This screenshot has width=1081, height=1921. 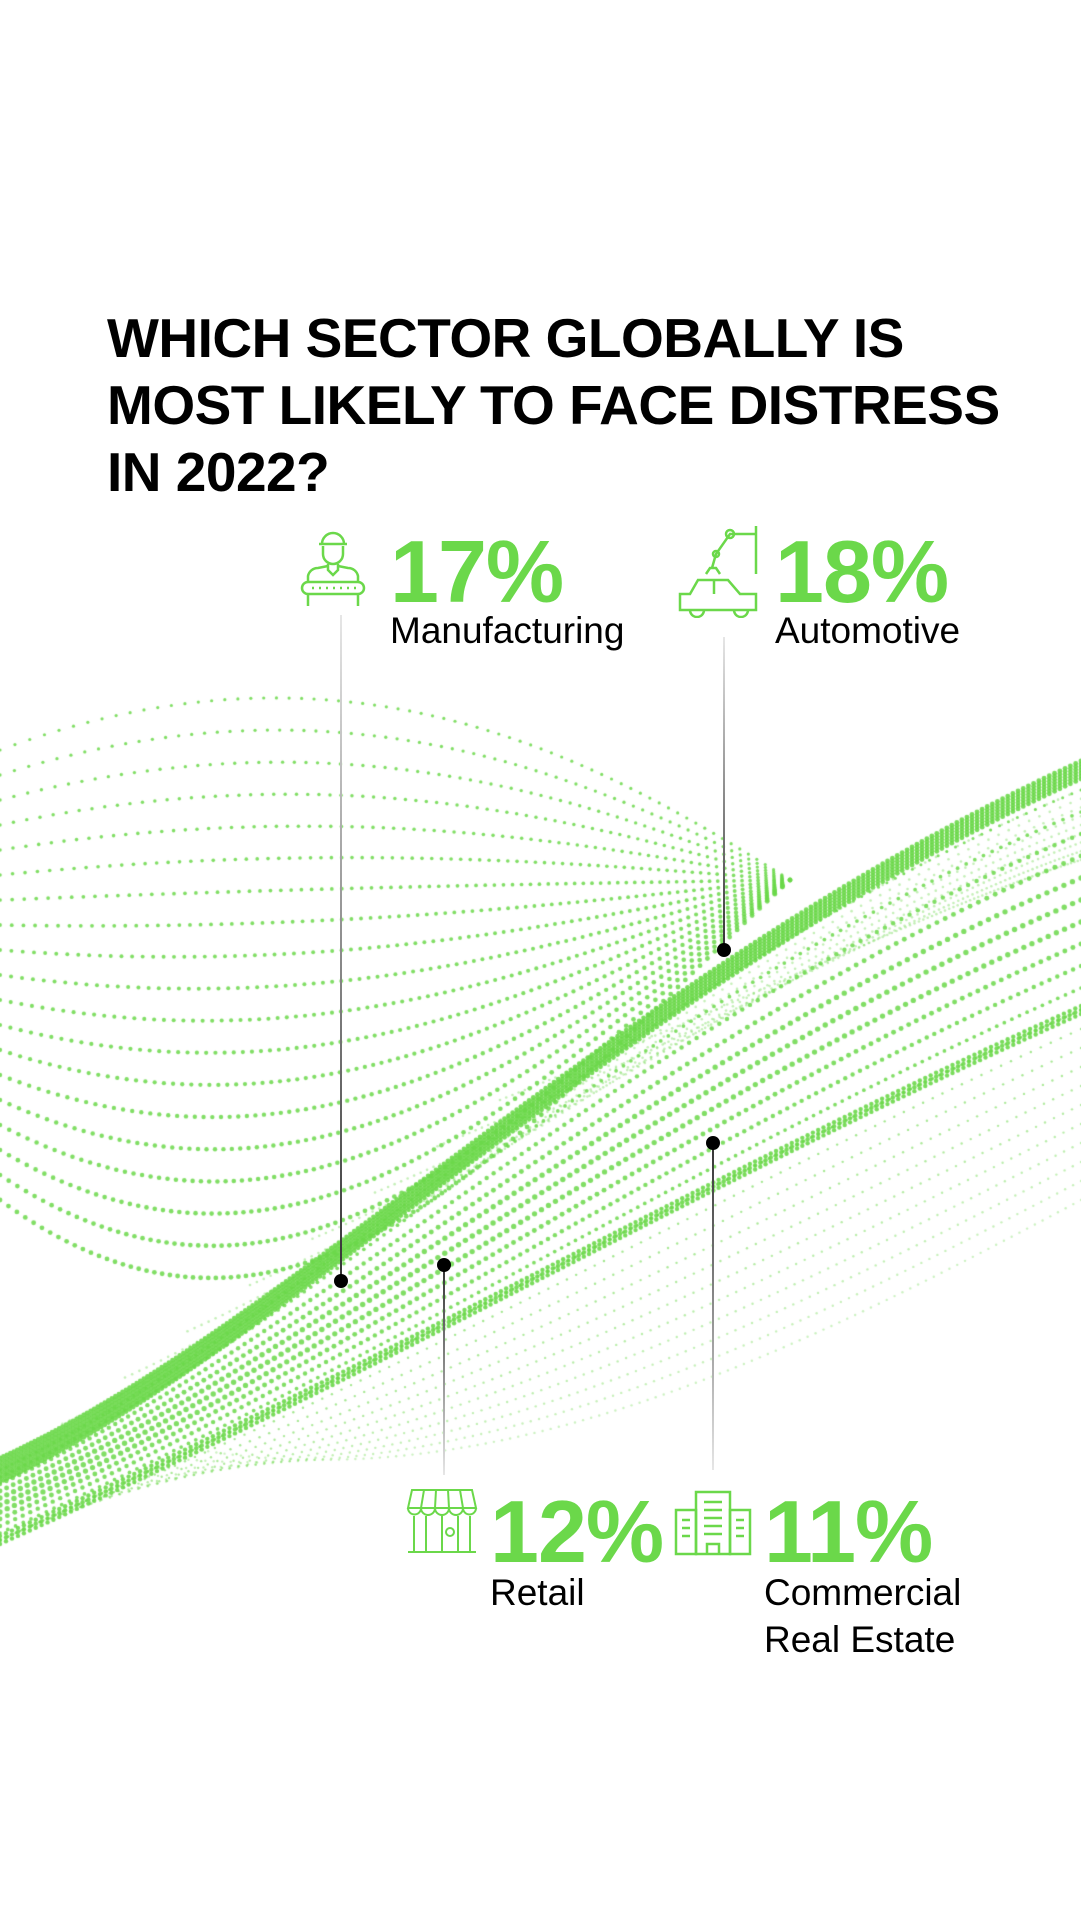 What do you see at coordinates (718, 572) in the screenshot?
I see `robot-arm-car-icon` at bounding box center [718, 572].